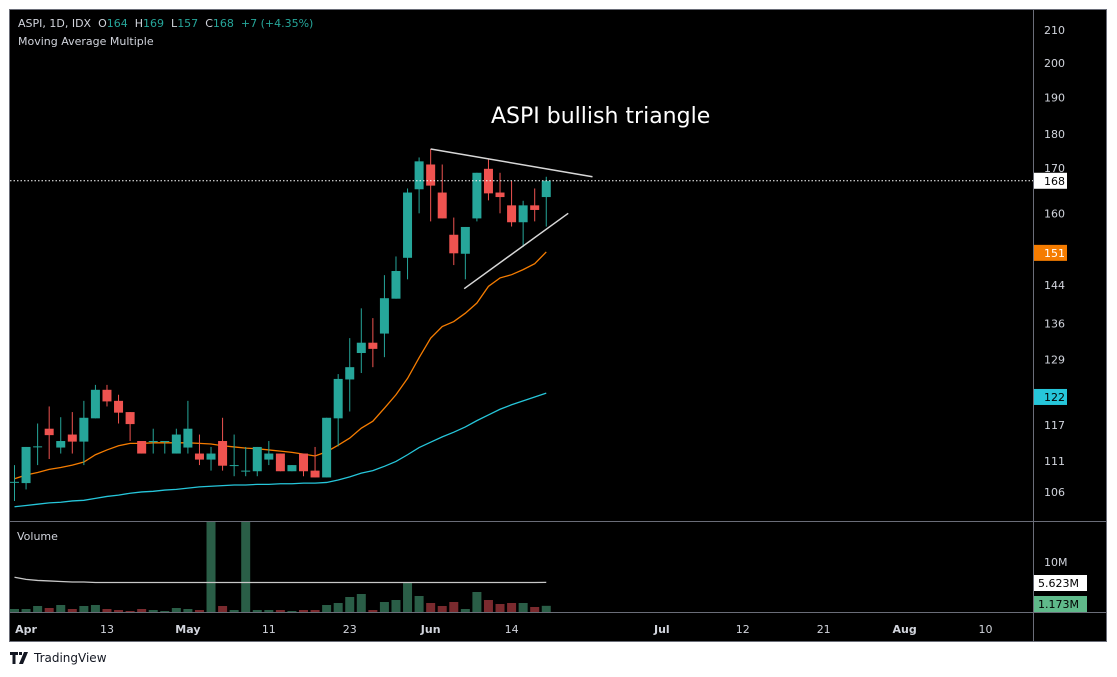 Image resolution: width=1117 pixels, height=677 pixels. What do you see at coordinates (174, 23) in the screenshot?
I see `low-label: L` at bounding box center [174, 23].